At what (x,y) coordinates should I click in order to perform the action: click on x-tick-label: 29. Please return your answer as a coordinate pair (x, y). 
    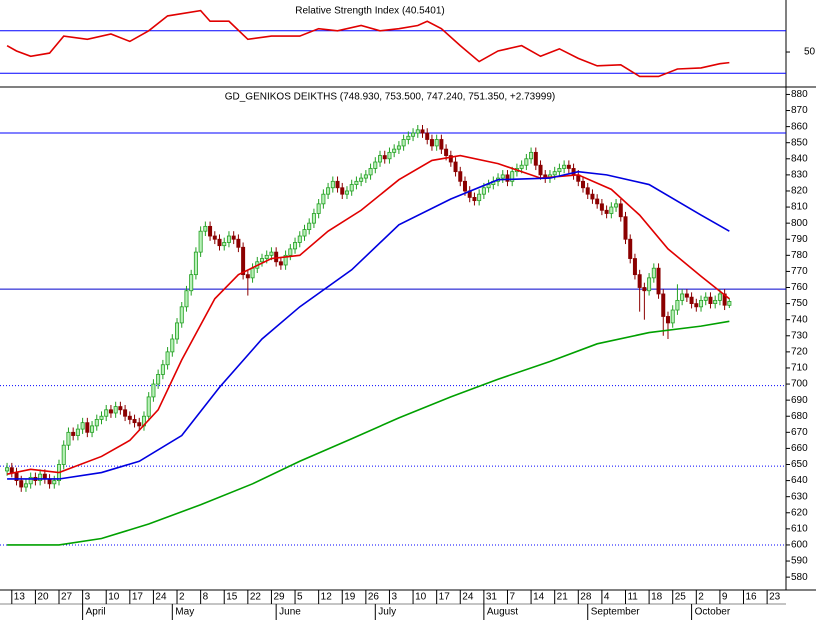
    Looking at the image, I should click on (279, 597).